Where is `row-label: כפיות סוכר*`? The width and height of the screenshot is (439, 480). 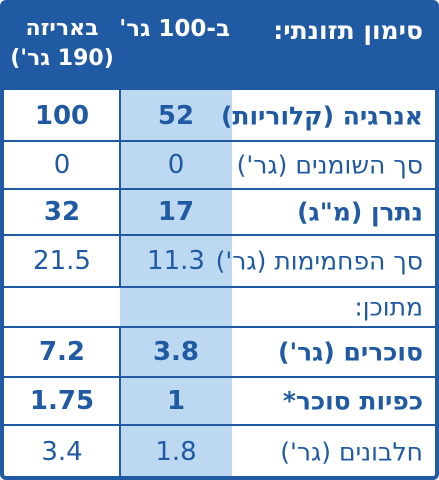
row-label: כפיות סוכר* is located at coordinates (352, 401).